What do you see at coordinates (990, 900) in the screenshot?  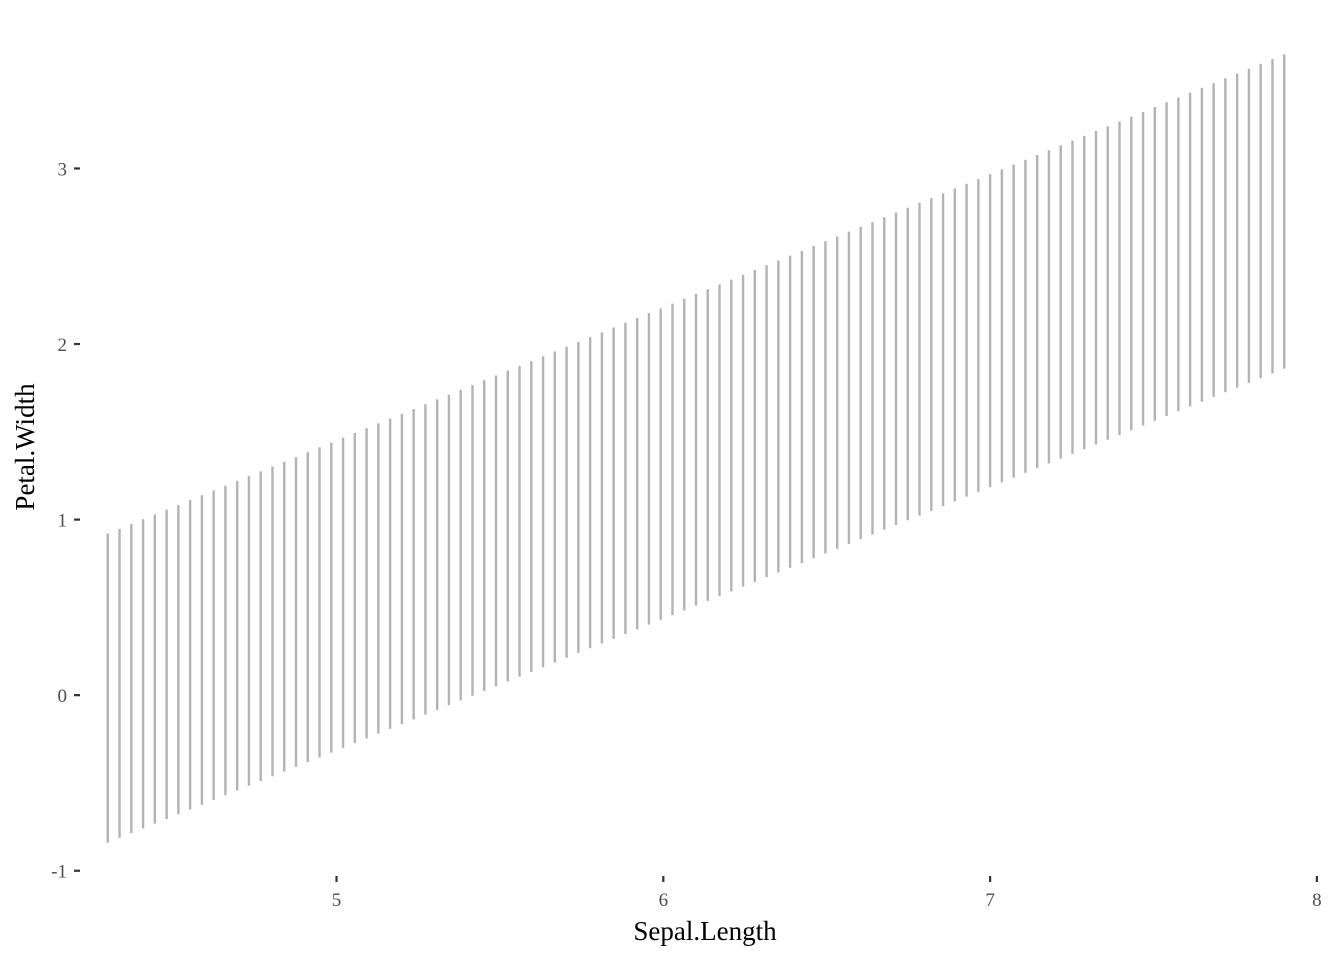 I see `x-tick-label: 7` at bounding box center [990, 900].